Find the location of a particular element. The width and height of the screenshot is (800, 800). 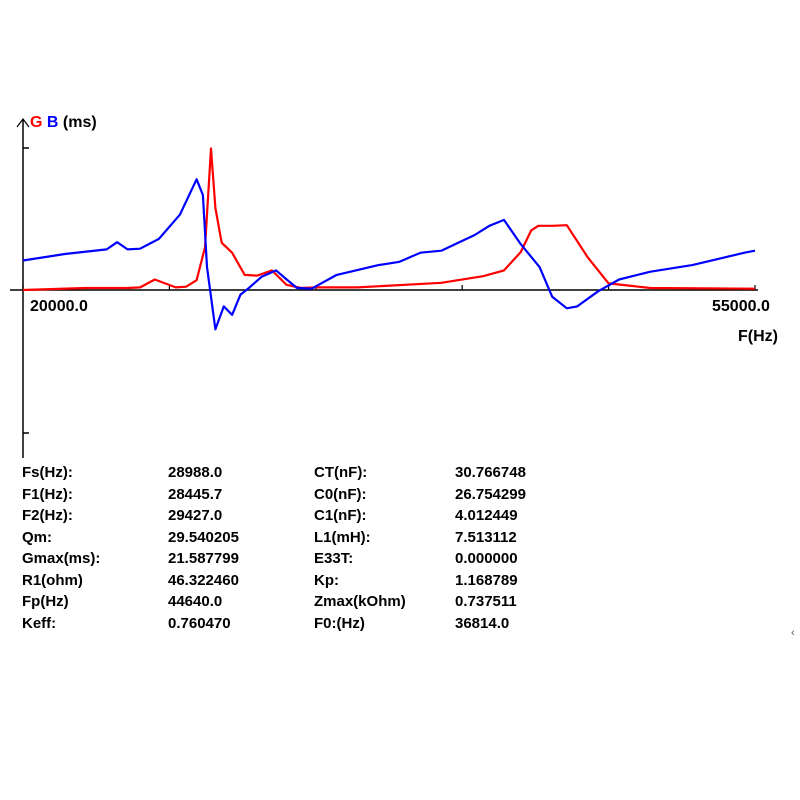

parameter-name: Keff: is located at coordinates (39, 623).